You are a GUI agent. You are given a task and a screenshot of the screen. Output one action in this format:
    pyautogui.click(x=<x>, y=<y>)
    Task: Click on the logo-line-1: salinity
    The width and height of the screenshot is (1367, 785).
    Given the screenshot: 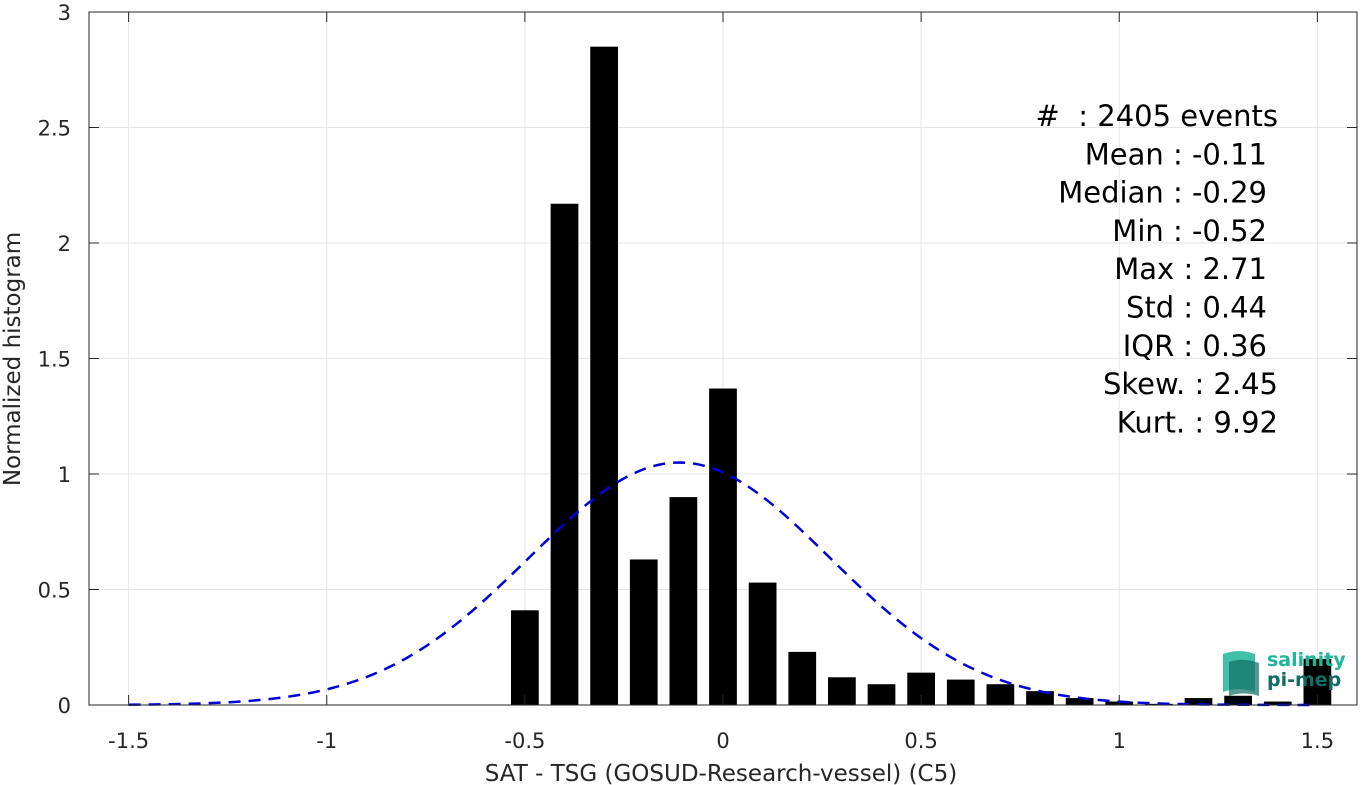 What is the action you would take?
    pyautogui.click(x=1306, y=660)
    